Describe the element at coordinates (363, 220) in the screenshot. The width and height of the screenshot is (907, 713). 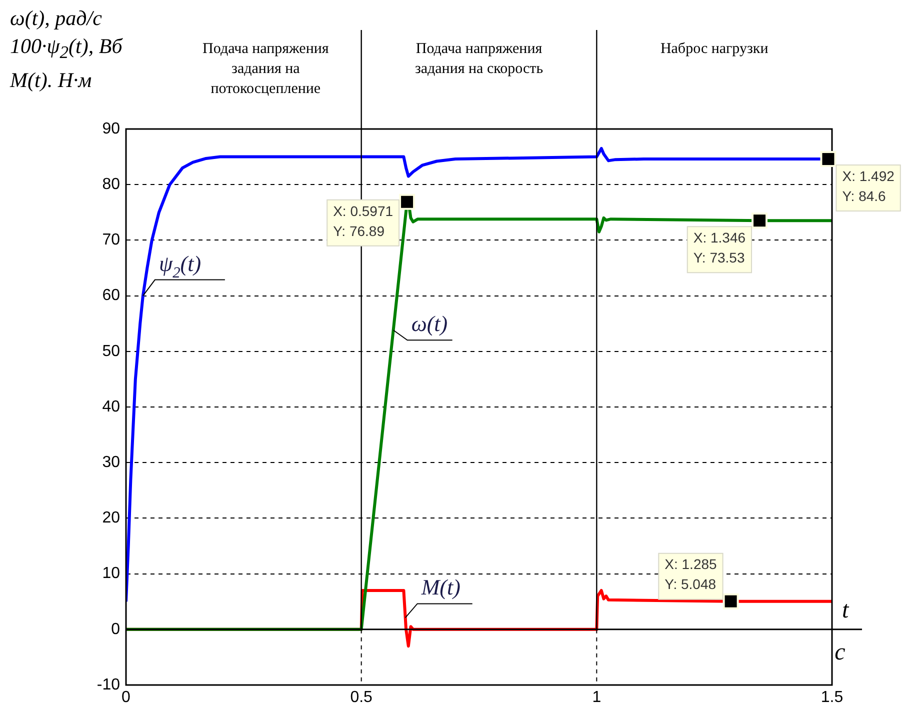
I see `annotation: X: 0.5971 Y: 76.89` at that location.